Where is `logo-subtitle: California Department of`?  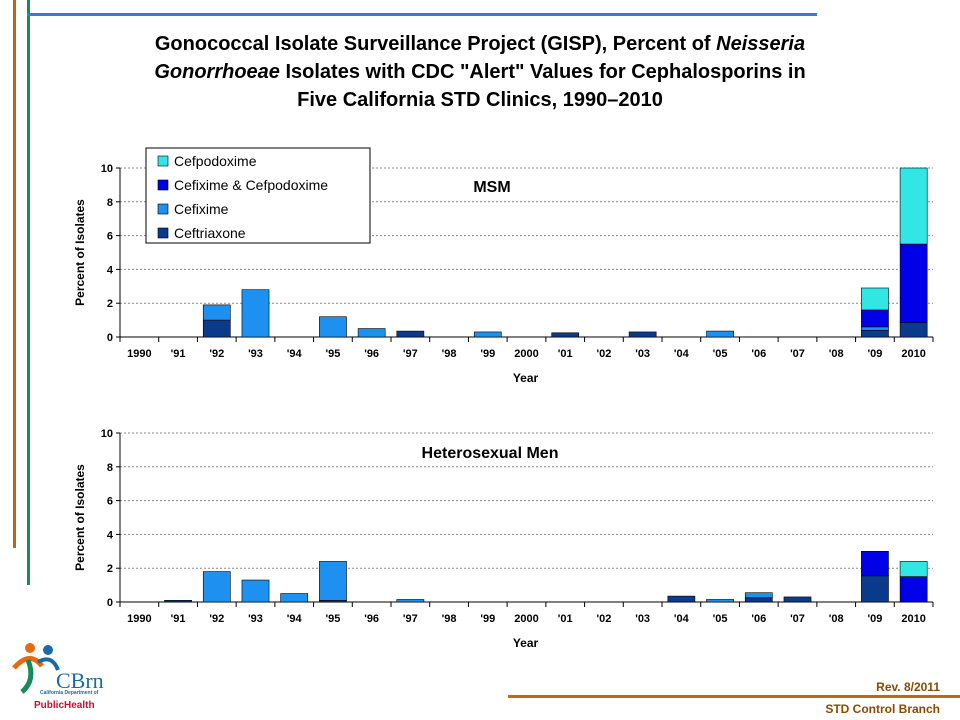 logo-subtitle: California Department of is located at coordinates (69, 693).